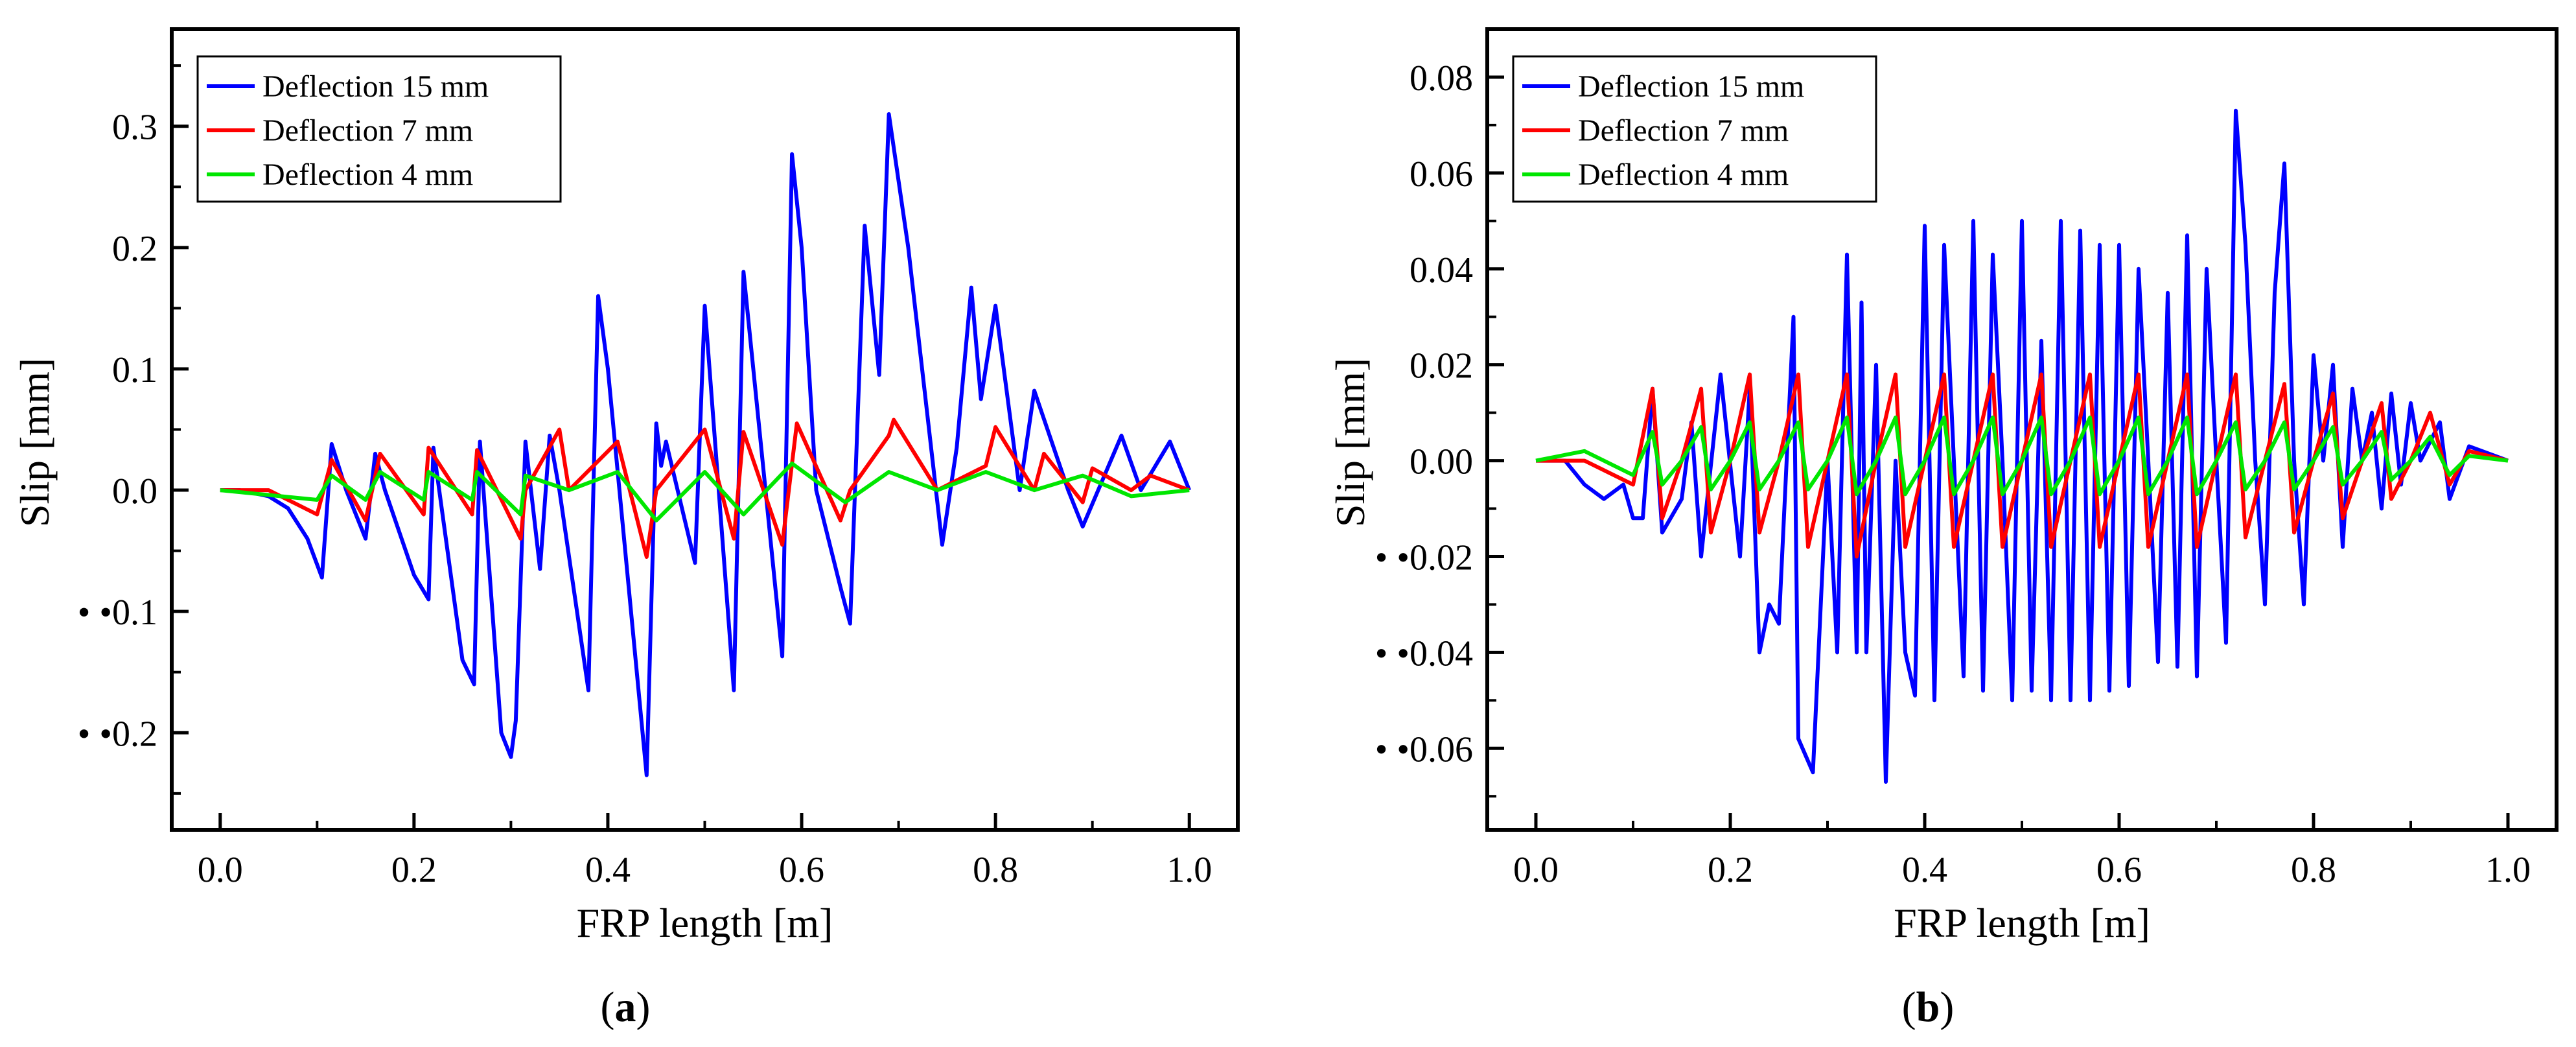 Image resolution: width=2576 pixels, height=1047 pixels. I want to click on y-tick-label: • •0.1, so click(118, 613).